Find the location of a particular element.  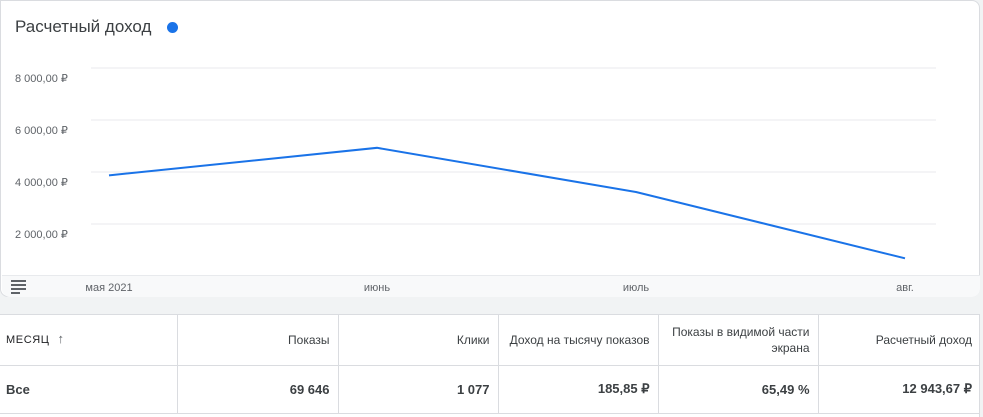

sort-ascending-icon: ↑ is located at coordinates (61, 339).